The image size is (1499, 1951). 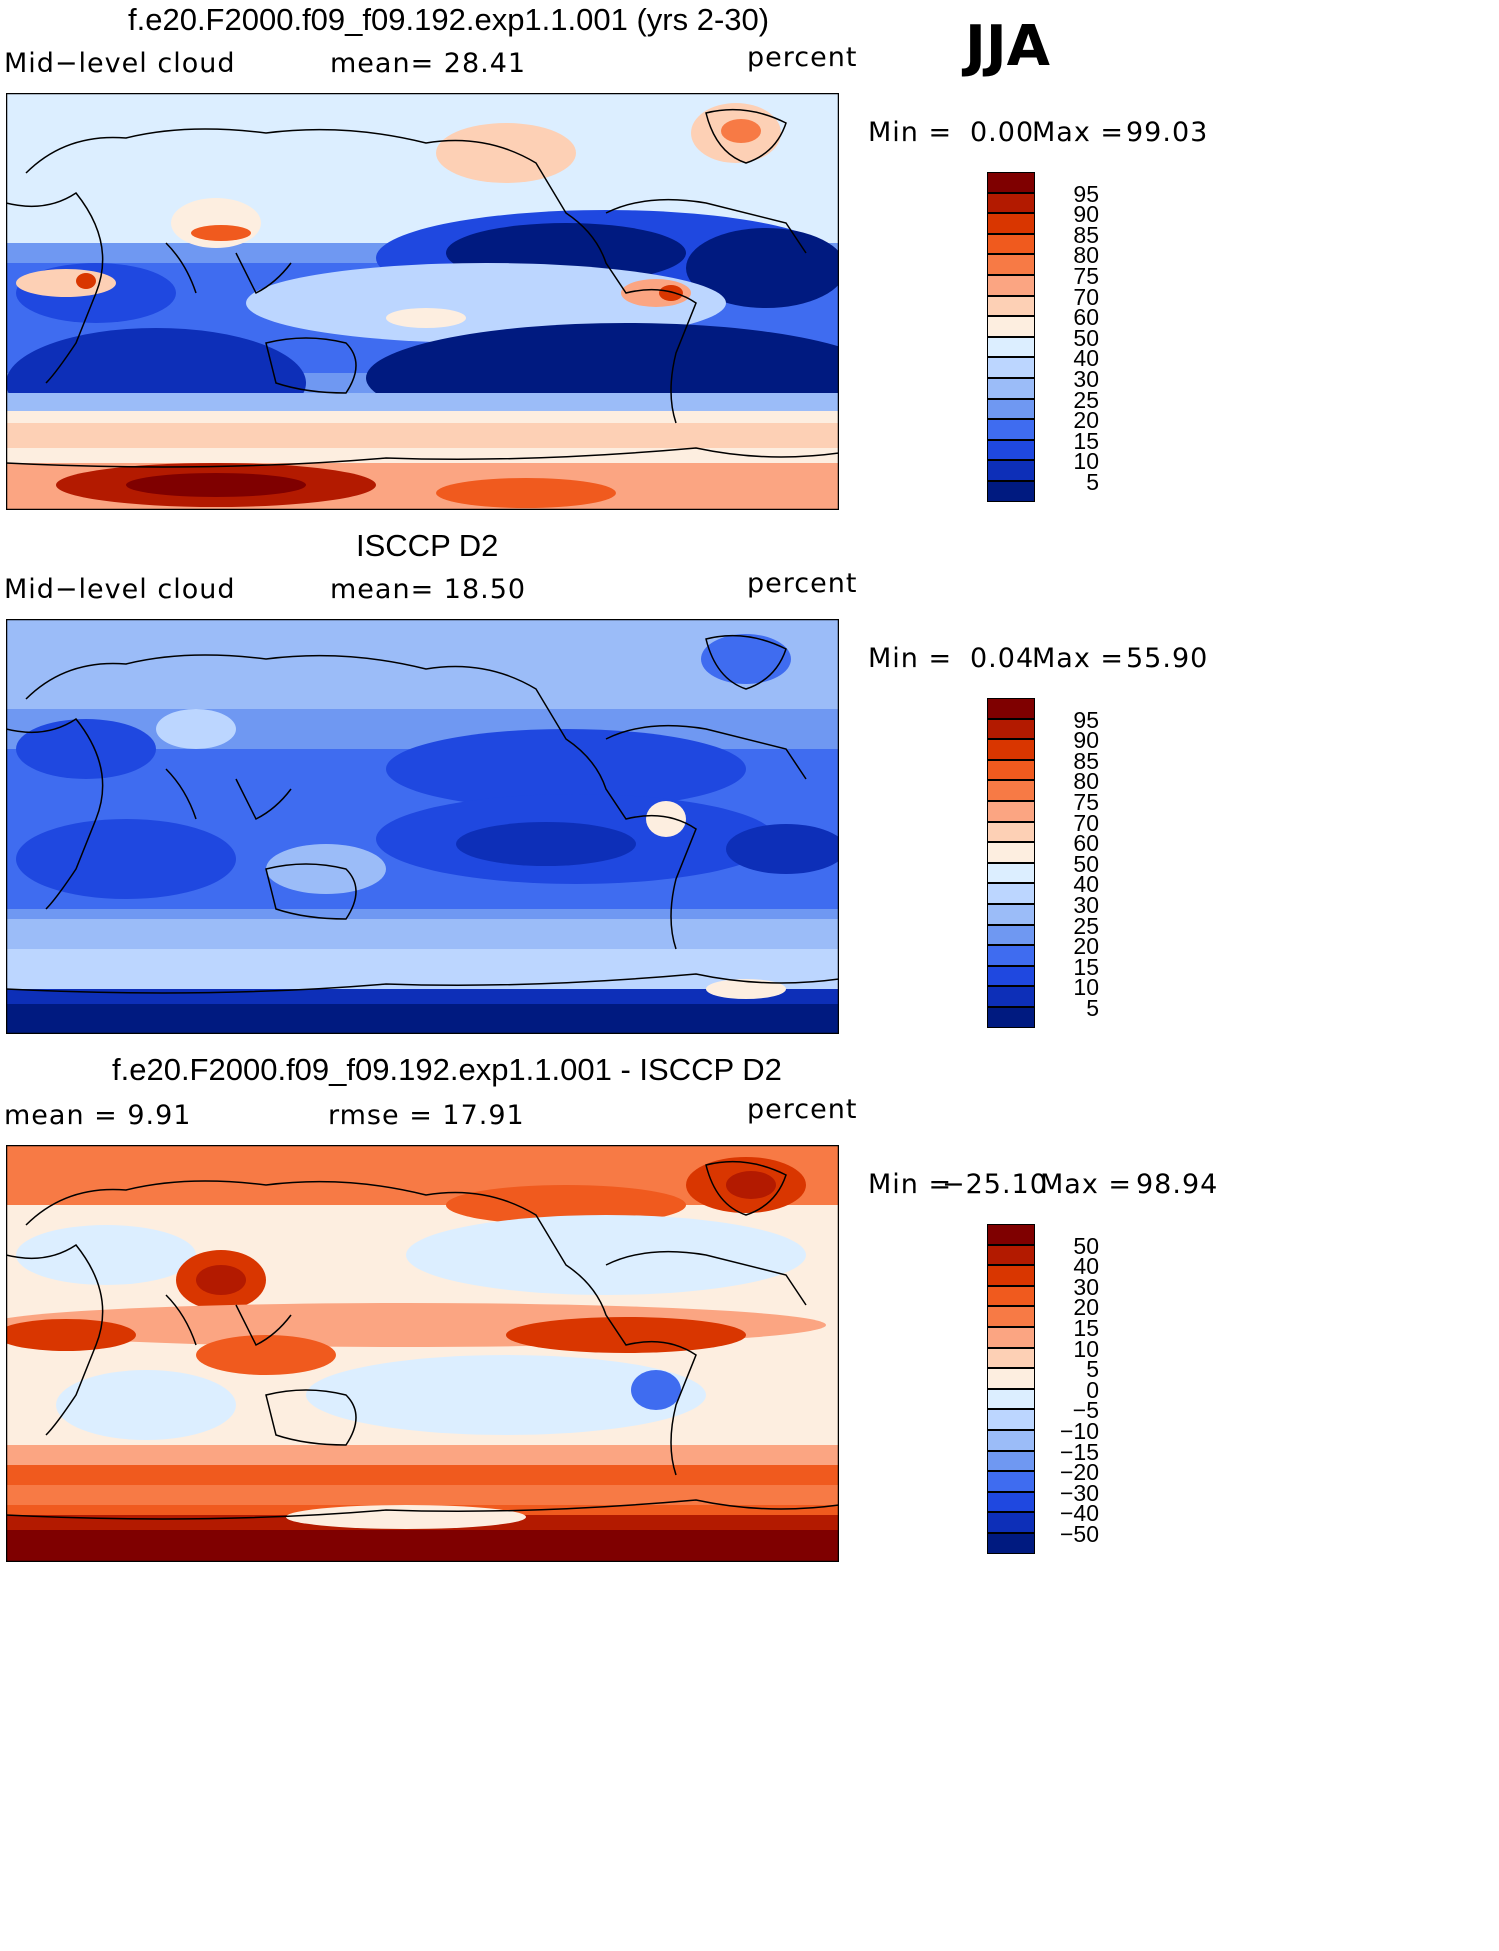 What do you see at coordinates (98, 1115) in the screenshot?
I see `panel3-mean-label: mean = 9.91` at bounding box center [98, 1115].